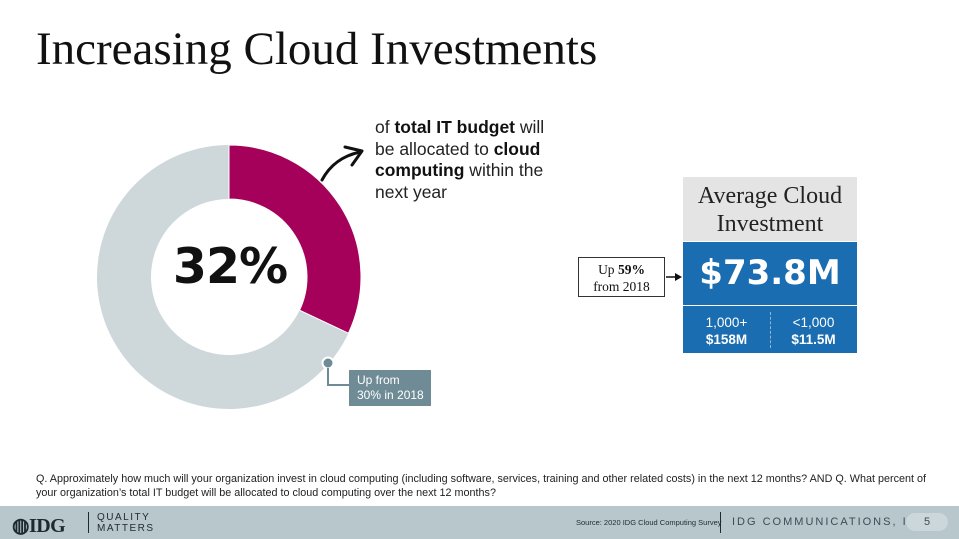 This screenshot has width=959, height=539. Describe the element at coordinates (678, 277) in the screenshot. I see `pointer-arrowhead-icon` at that location.